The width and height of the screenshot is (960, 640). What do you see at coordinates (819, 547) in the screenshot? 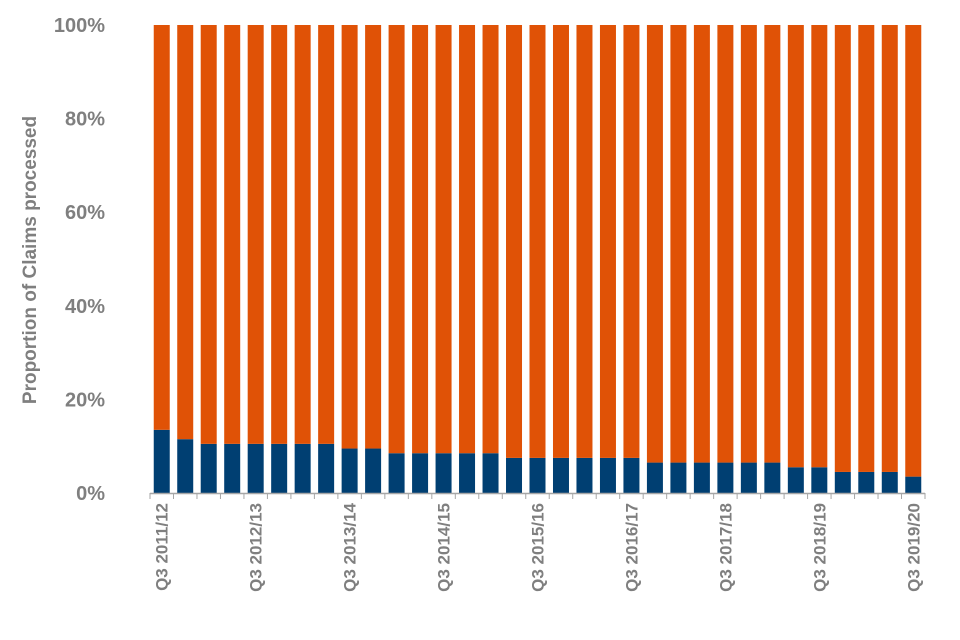
I see `x-tick-label: Q3 2018/19` at bounding box center [819, 547].